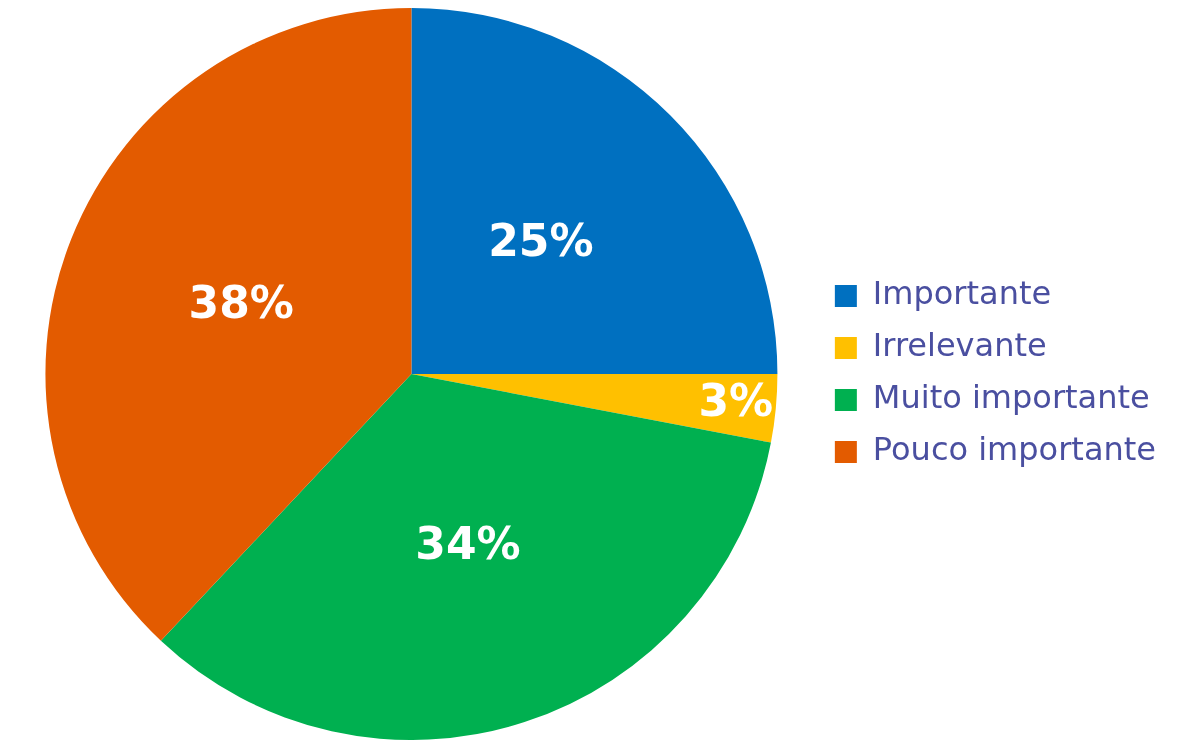 Image resolution: width=1194 pixels, height=748 pixels. Describe the element at coordinates (241, 303) in the screenshot. I see `data-label: 38%` at that location.